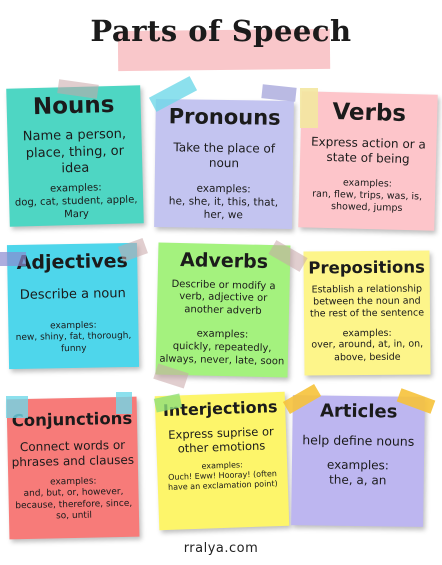 This screenshot has height=565, width=442. What do you see at coordinates (224, 155) in the screenshot?
I see `card-description: Take the place of noun` at bounding box center [224, 155].